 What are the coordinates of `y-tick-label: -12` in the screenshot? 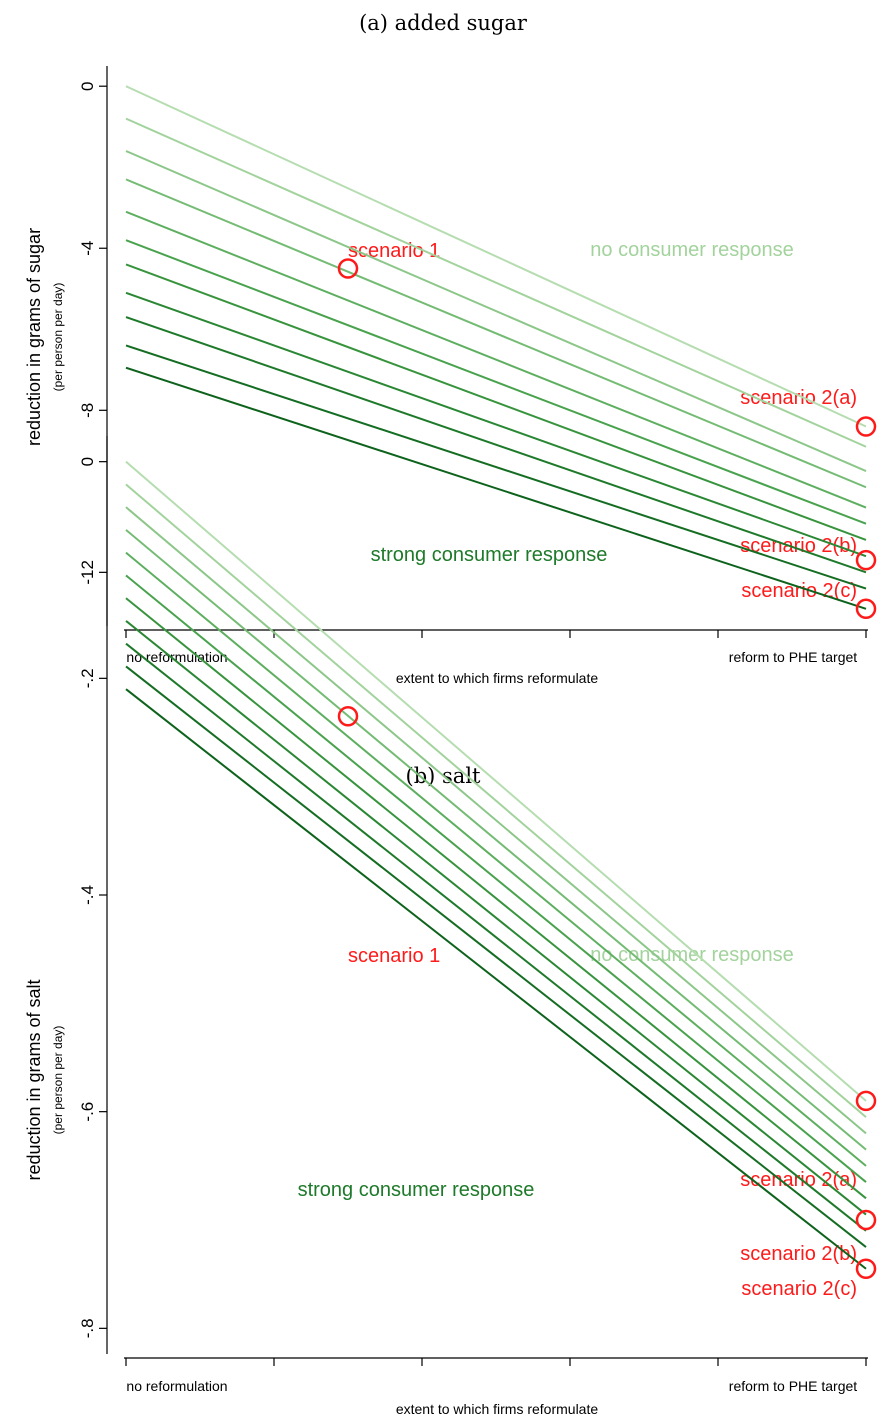 It's located at (87, 572).